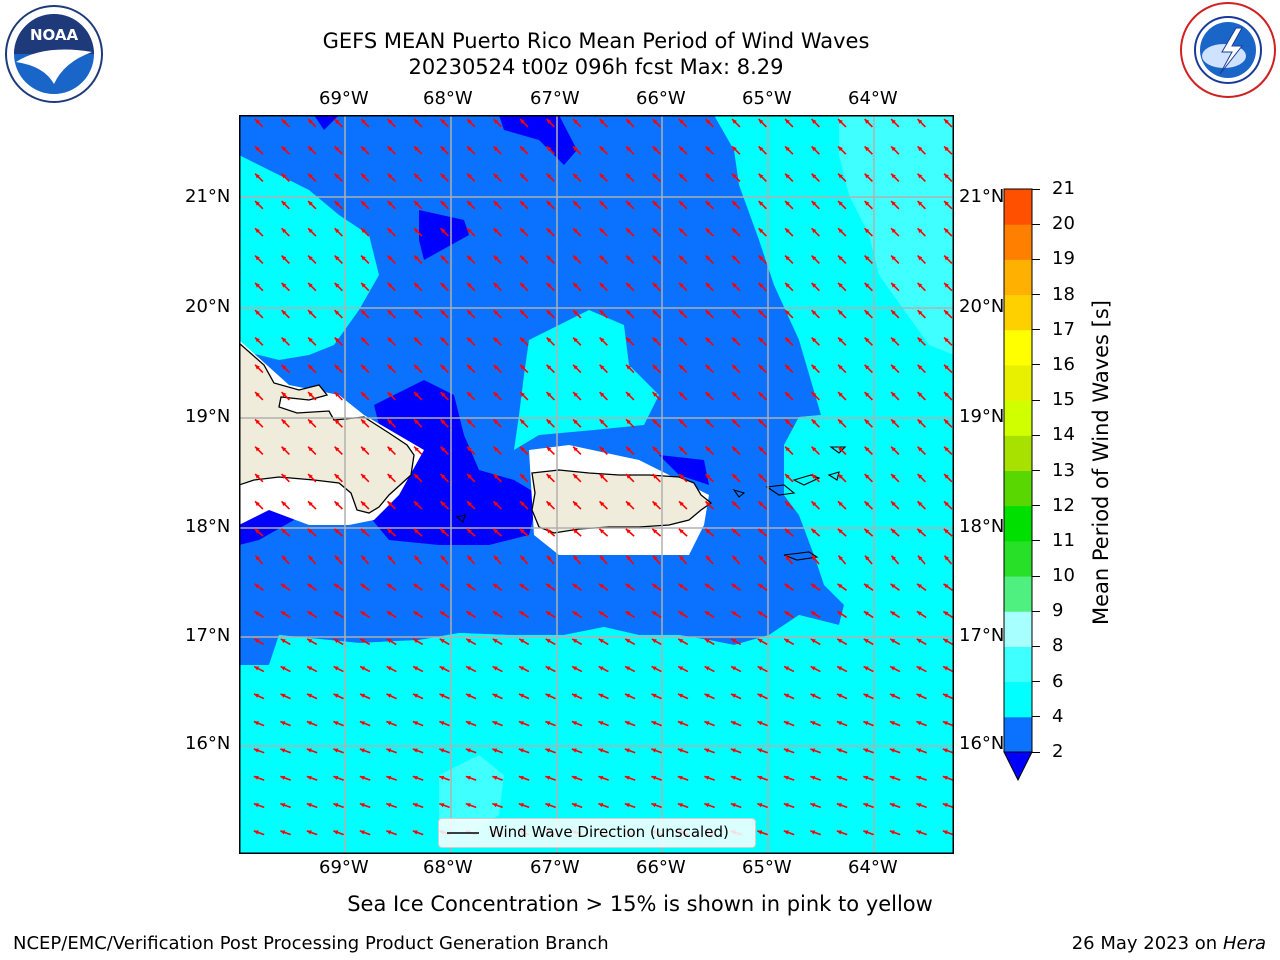  What do you see at coordinates (651, 503) in the screenshot?
I see `virgin-islands` at bounding box center [651, 503].